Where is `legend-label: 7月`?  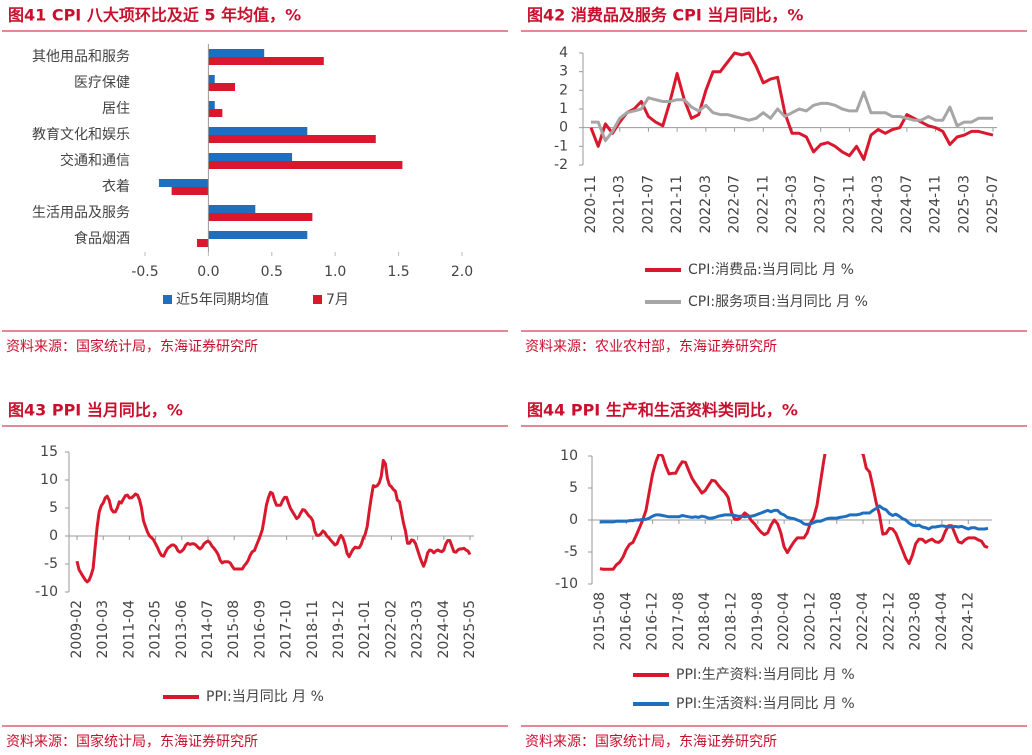 legend-label: 7月 is located at coordinates (337, 300).